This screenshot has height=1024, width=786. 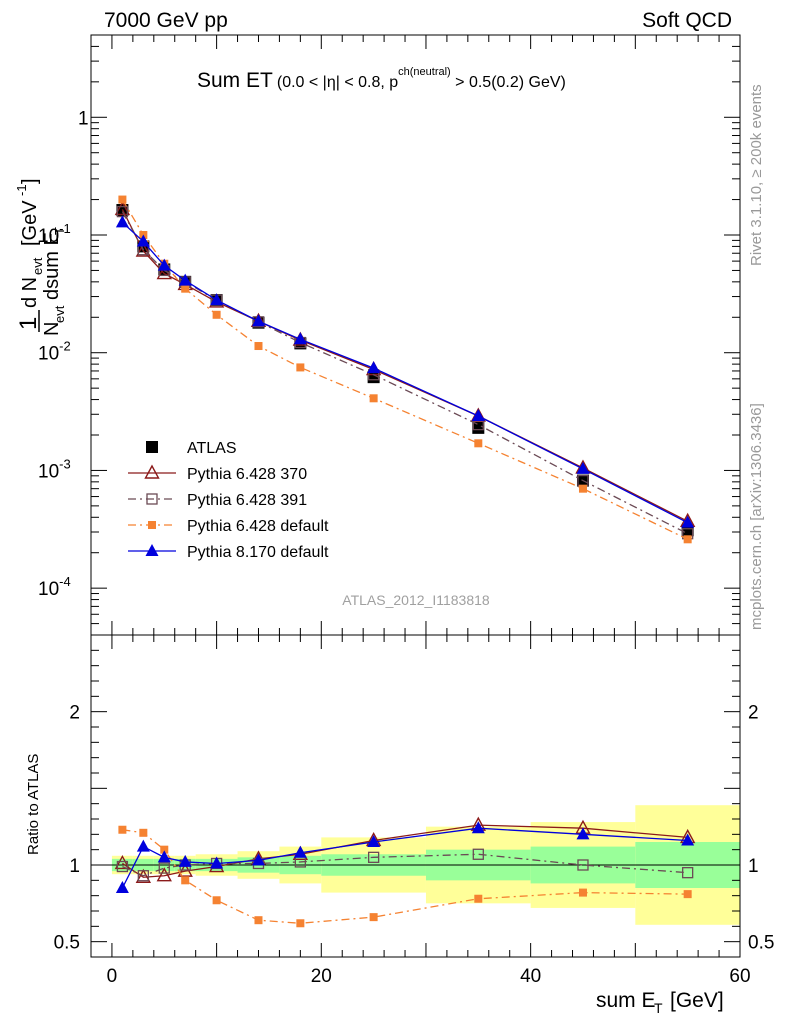 What do you see at coordinates (29, 255) in the screenshot?
I see `main-y-axis-label: 1 d N evt [GeV -1 ]` at bounding box center [29, 255].